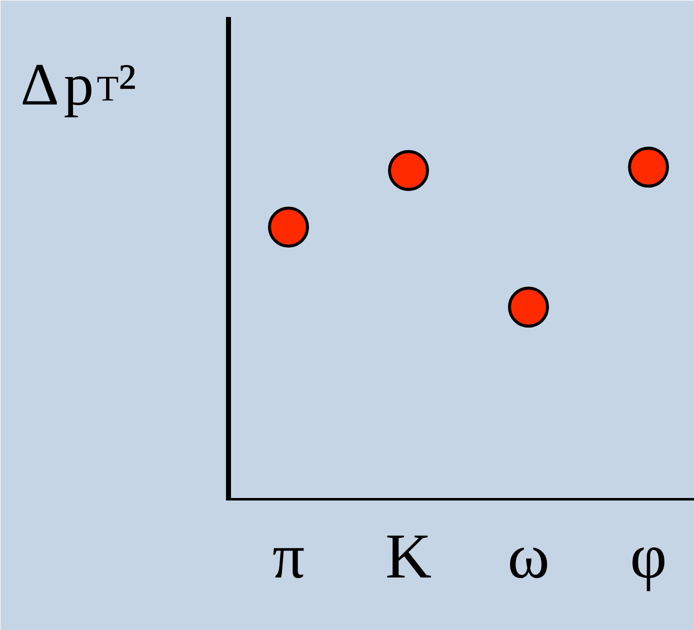 The height and width of the screenshot is (630, 694). What do you see at coordinates (648, 556) in the screenshot?
I see `x-tick-label: φ` at bounding box center [648, 556].